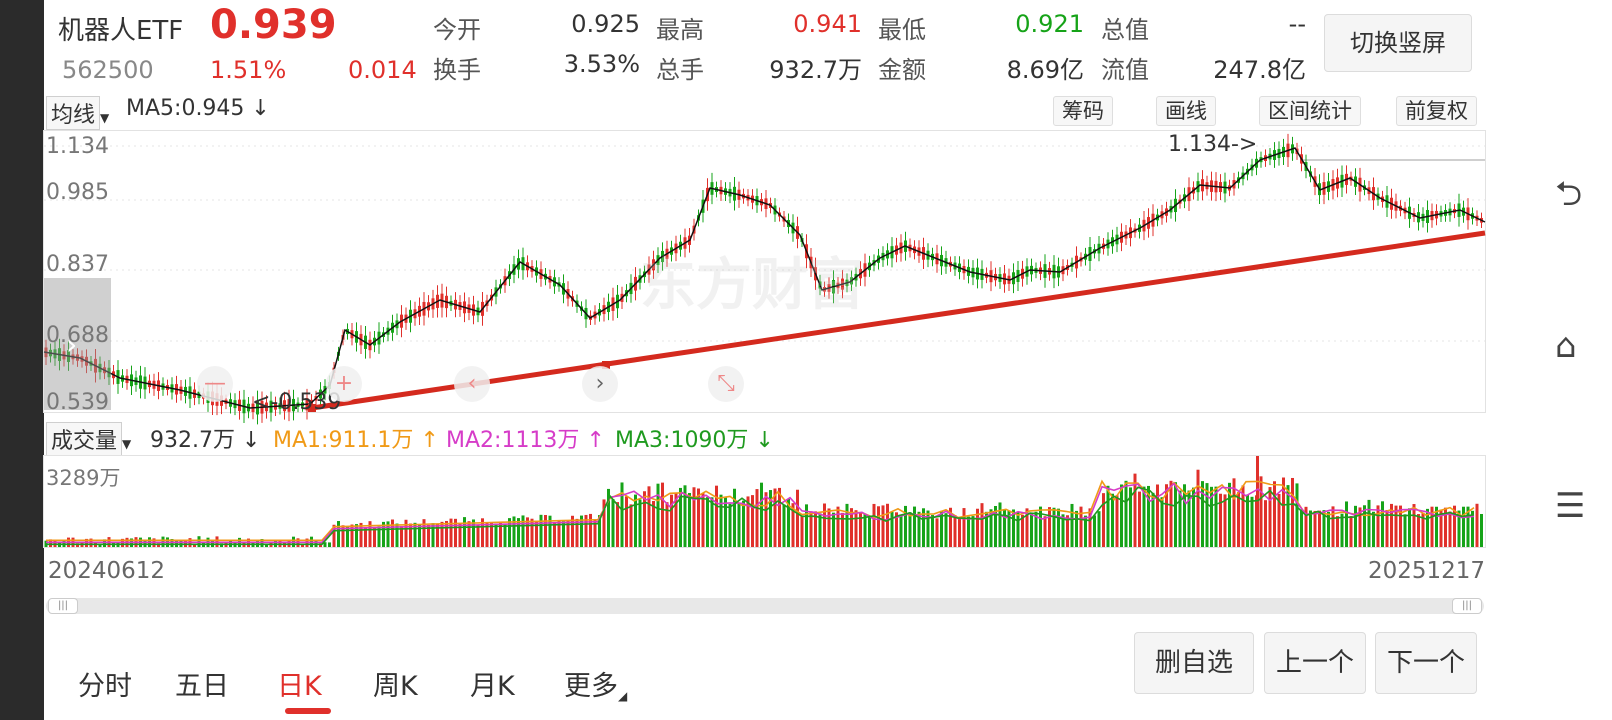 Image resolution: width=1612 pixels, height=720 pixels. I want to click on draw-line-button: 画线, so click(1186, 111).